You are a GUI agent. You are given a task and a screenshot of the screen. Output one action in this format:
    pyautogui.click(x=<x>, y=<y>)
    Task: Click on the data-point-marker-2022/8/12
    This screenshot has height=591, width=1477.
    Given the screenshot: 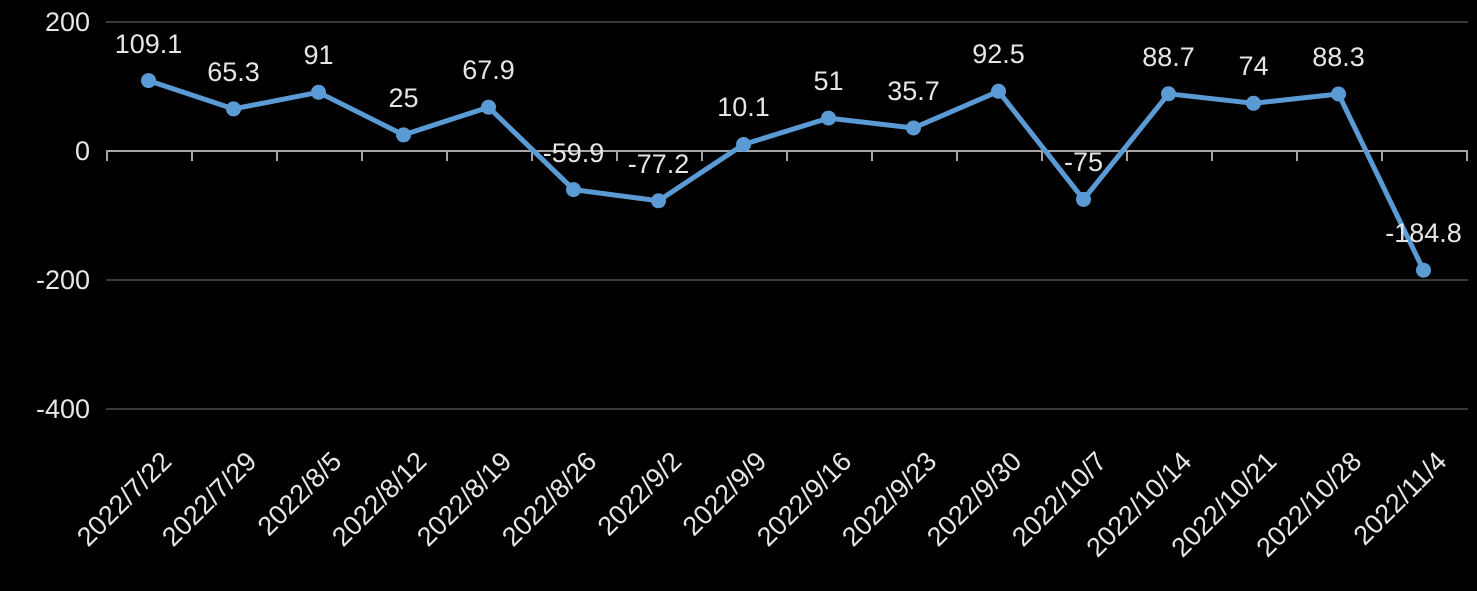 What is the action you would take?
    pyautogui.click(x=403, y=135)
    